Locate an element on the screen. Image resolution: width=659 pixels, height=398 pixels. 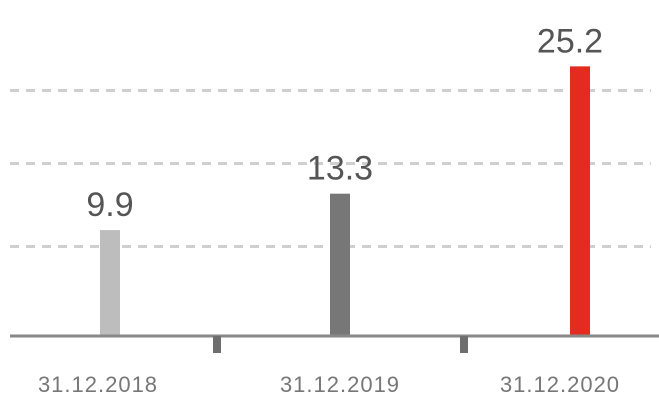
bar-31.12.2020 is located at coordinates (580, 201).